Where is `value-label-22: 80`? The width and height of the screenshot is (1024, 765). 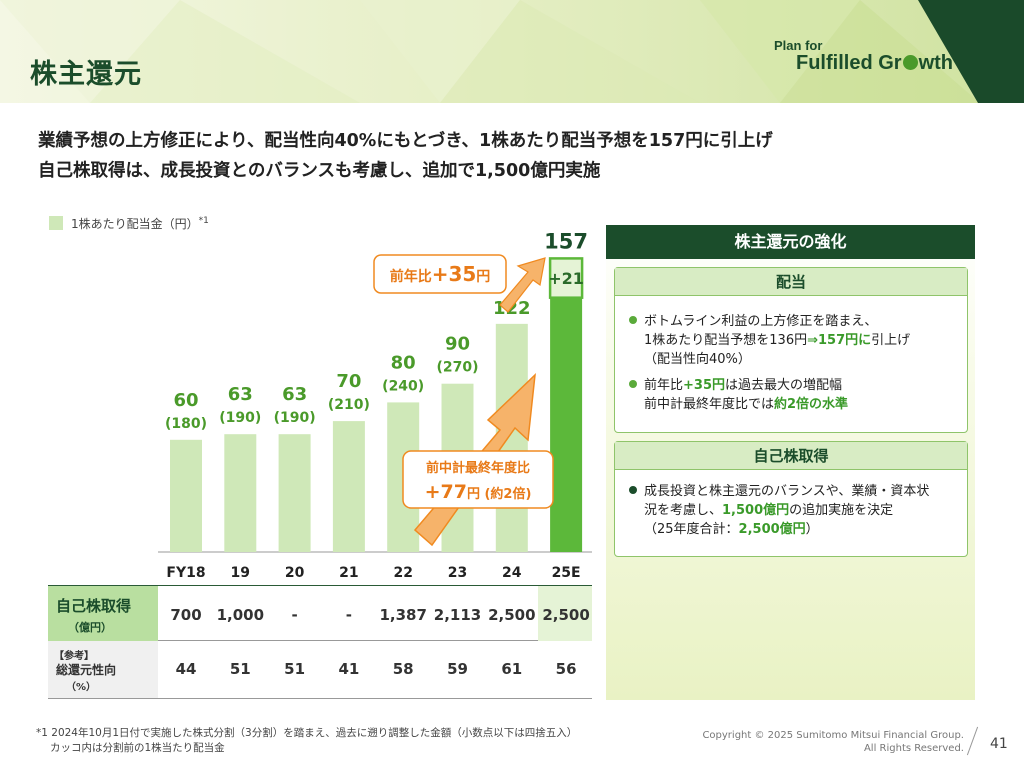 value-label-22: 80 is located at coordinates (403, 362).